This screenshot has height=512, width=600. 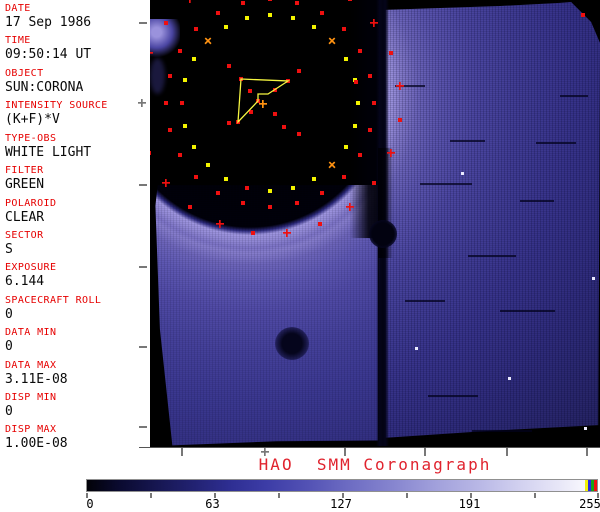 I want to click on dark-spot, so click(x=292, y=343).